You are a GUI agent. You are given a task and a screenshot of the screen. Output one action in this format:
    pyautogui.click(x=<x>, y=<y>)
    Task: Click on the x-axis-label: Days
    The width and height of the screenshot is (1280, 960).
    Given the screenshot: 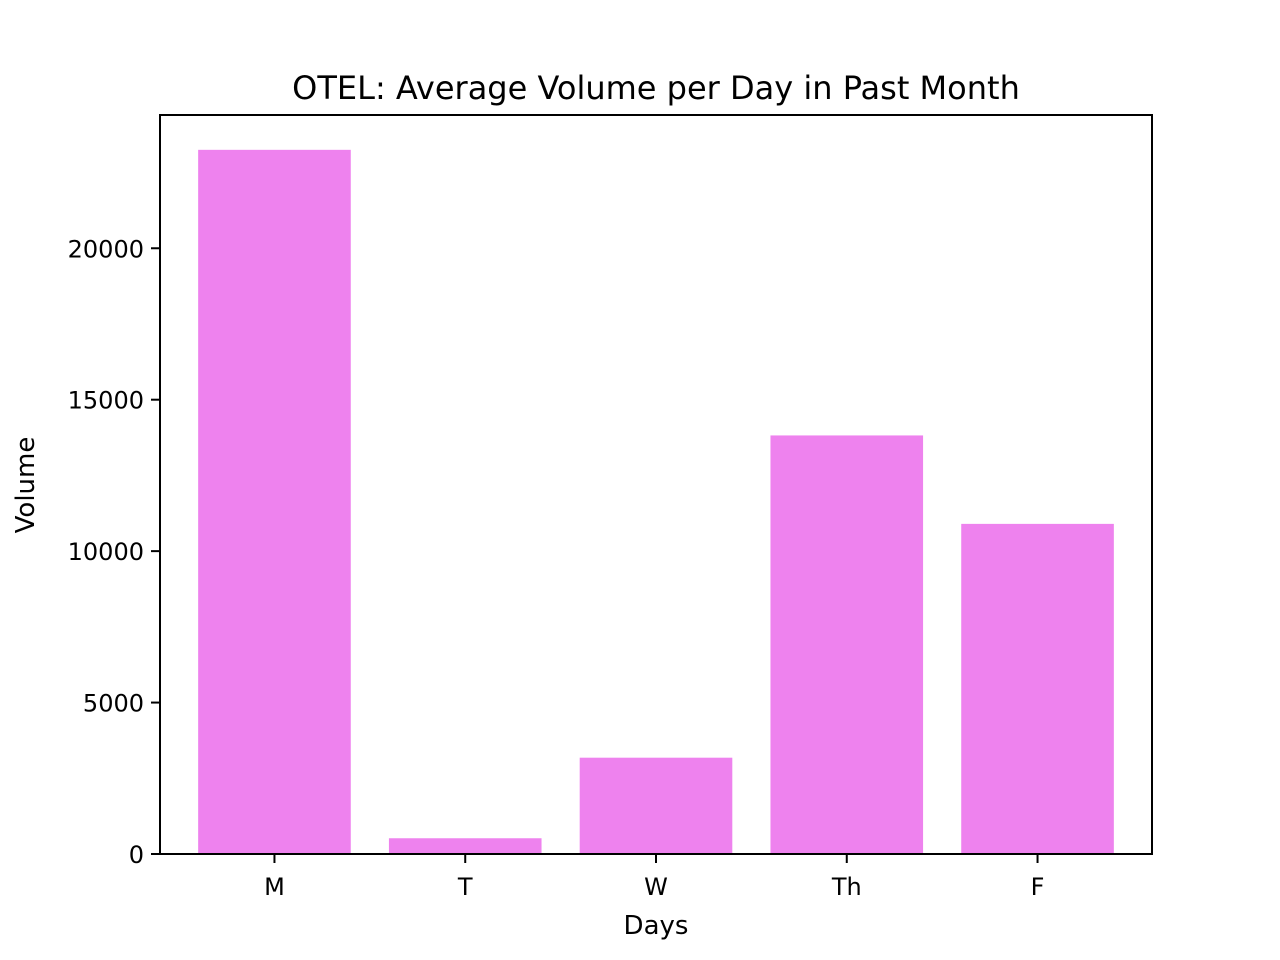 What is the action you would take?
    pyautogui.click(x=656, y=926)
    